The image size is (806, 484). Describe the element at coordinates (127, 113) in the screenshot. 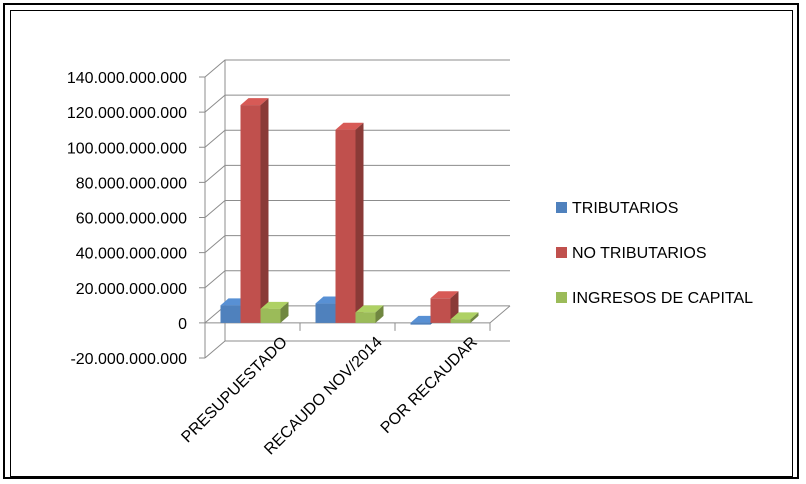

I see `y-tick-label: 120.000.000.000` at that location.